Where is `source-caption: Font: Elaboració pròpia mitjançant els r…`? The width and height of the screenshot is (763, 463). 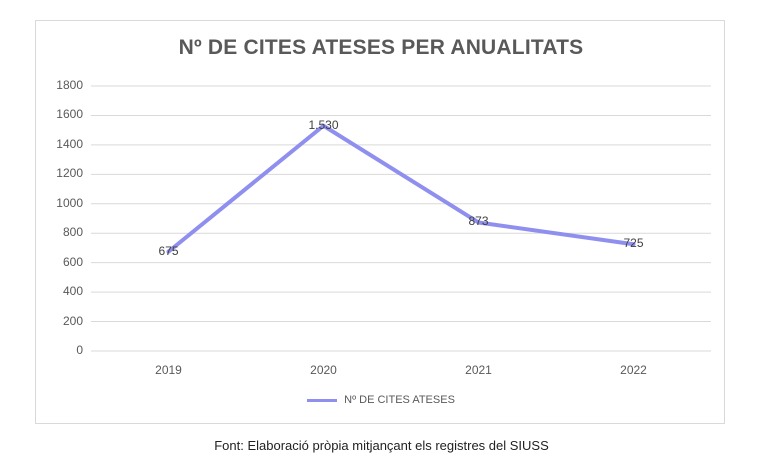
source-caption: Font: Elaboració pròpia mitjançant els r… is located at coordinates (381, 445).